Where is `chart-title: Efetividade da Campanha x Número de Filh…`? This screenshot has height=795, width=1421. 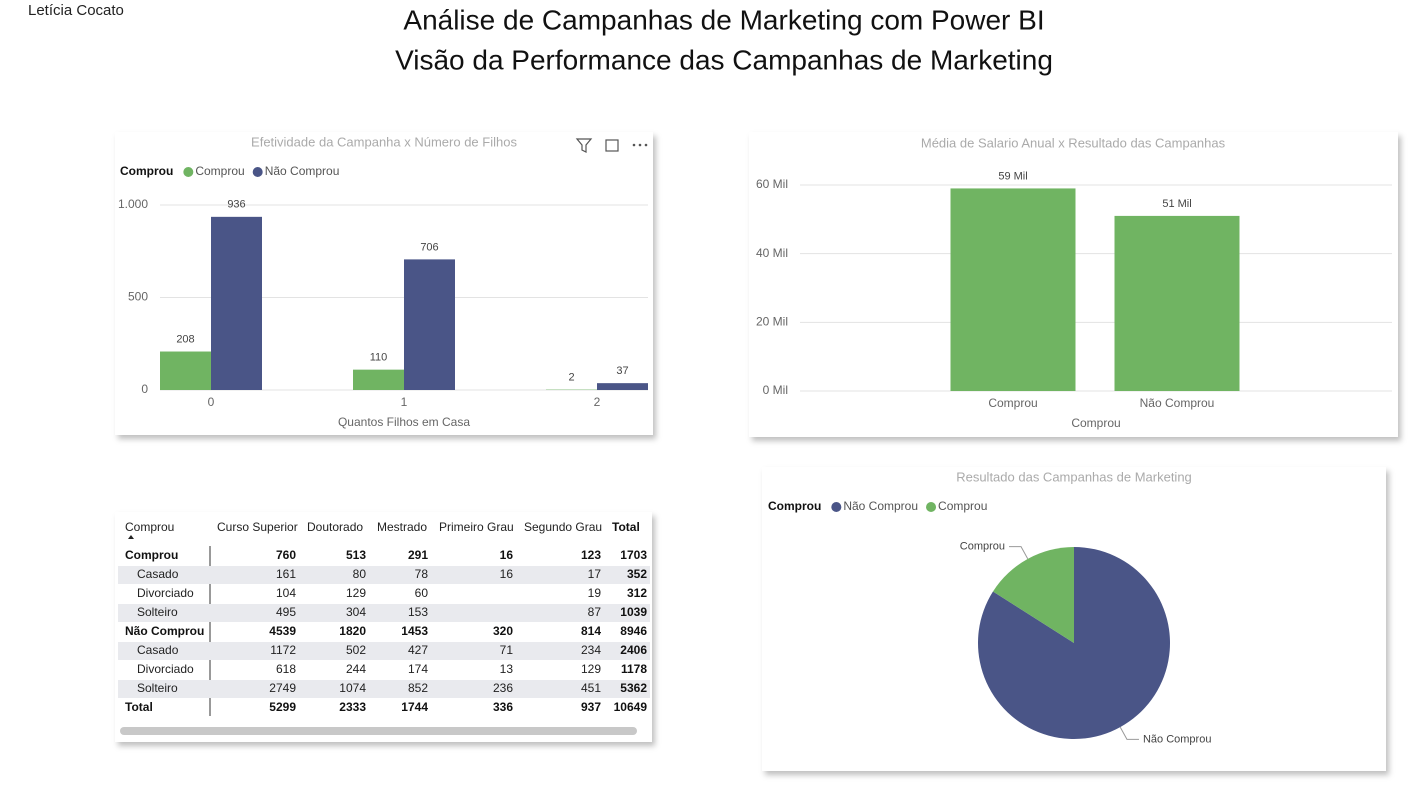
chart-title: Efetividade da Campanha x Número de Filh… is located at coordinates (384, 141).